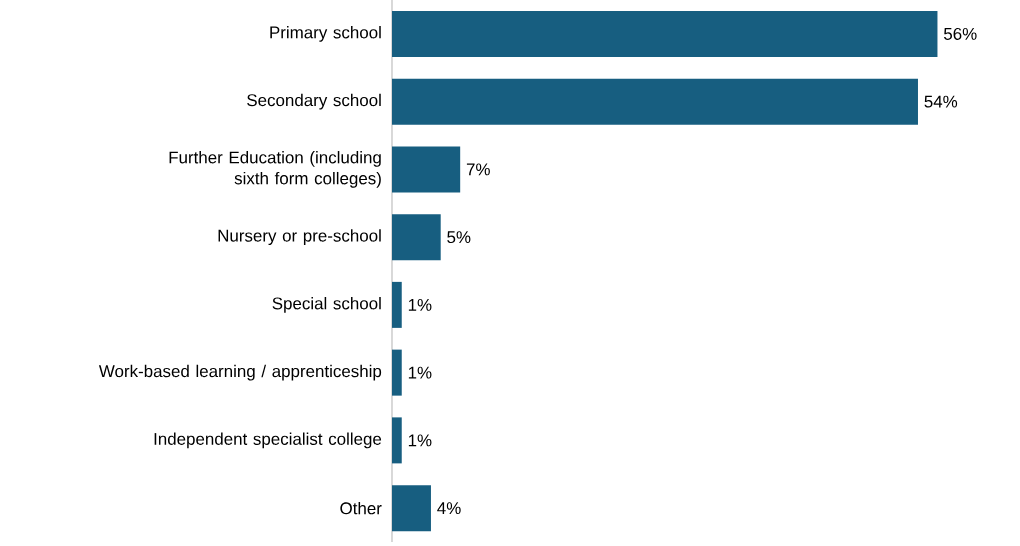 Image resolution: width=1020 pixels, height=546 pixels. Describe the element at coordinates (326, 304) in the screenshot. I see `y-tick-label: Special school` at that location.